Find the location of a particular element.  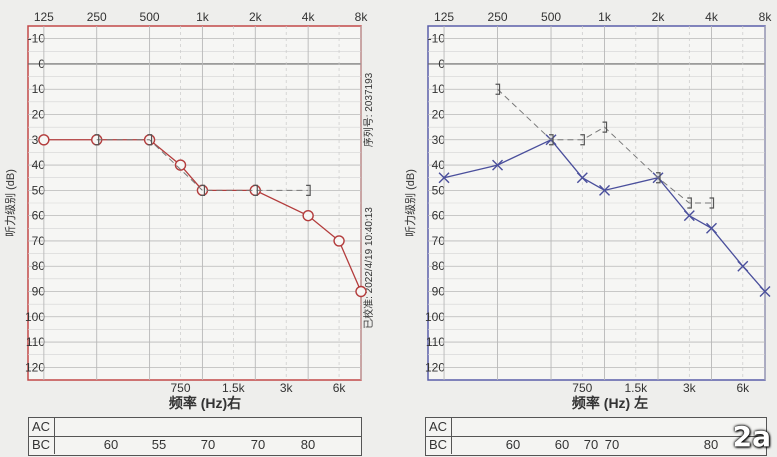

bc-row: BC 60 60 70 70 80 is located at coordinates (596, 445).